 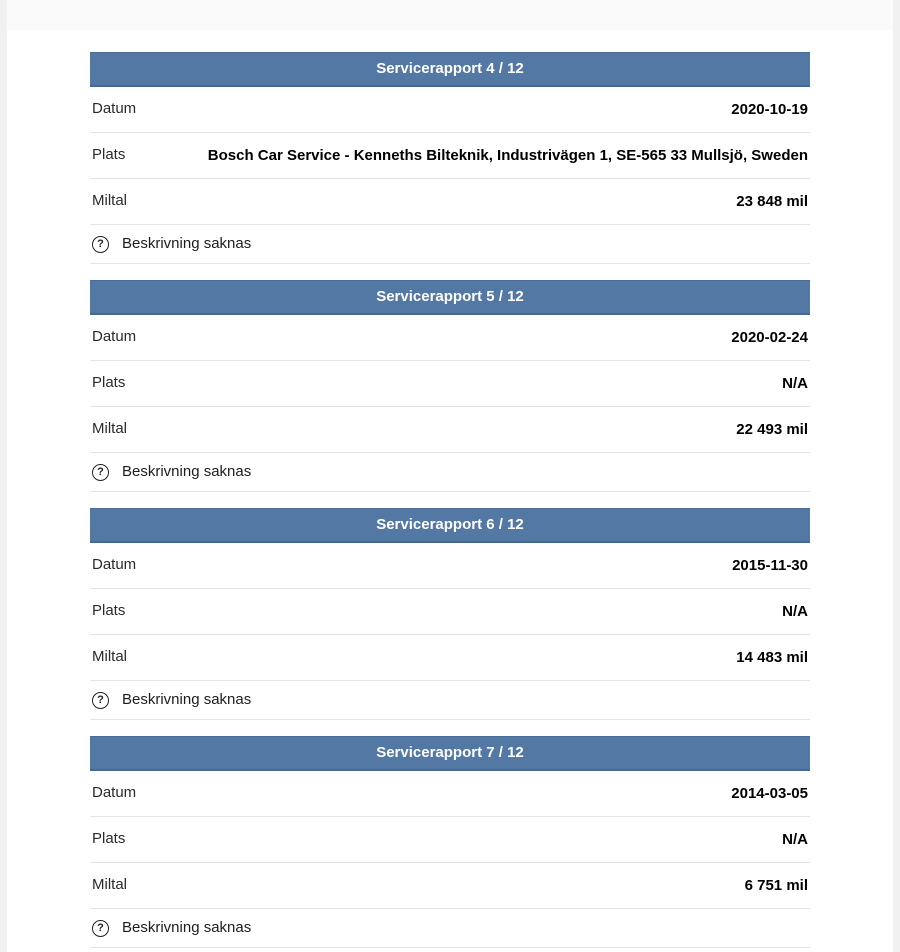 What do you see at coordinates (450, 15) in the screenshot?
I see `page-top-band` at bounding box center [450, 15].